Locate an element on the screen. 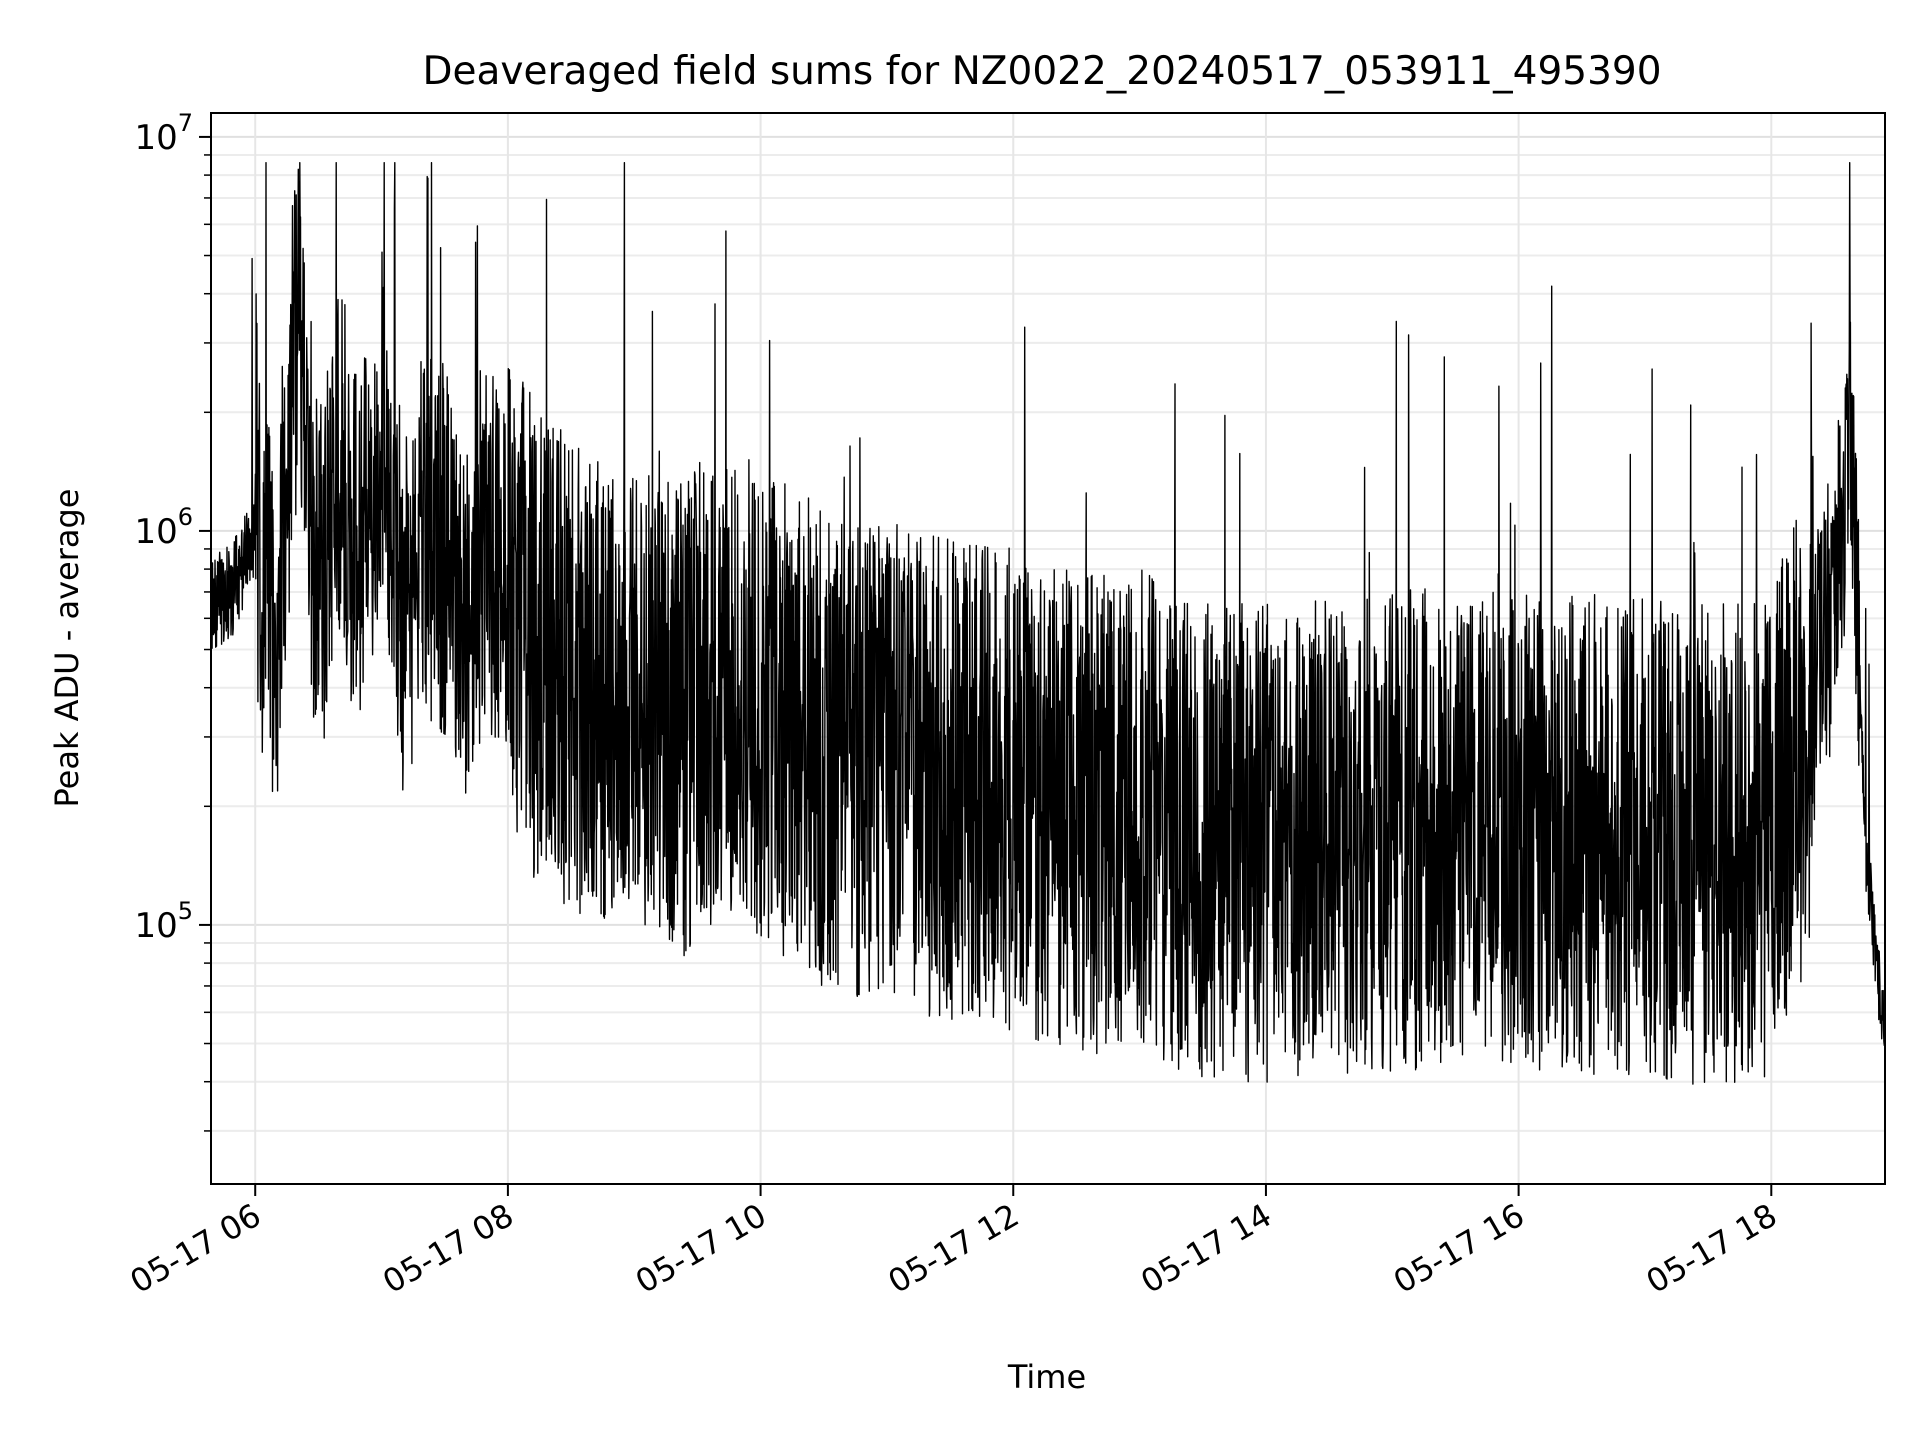 This screenshot has width=1920, height=1440. y-tick-labels: 10⁵ 10⁶ 10⁷ is located at coordinates (163, 527).